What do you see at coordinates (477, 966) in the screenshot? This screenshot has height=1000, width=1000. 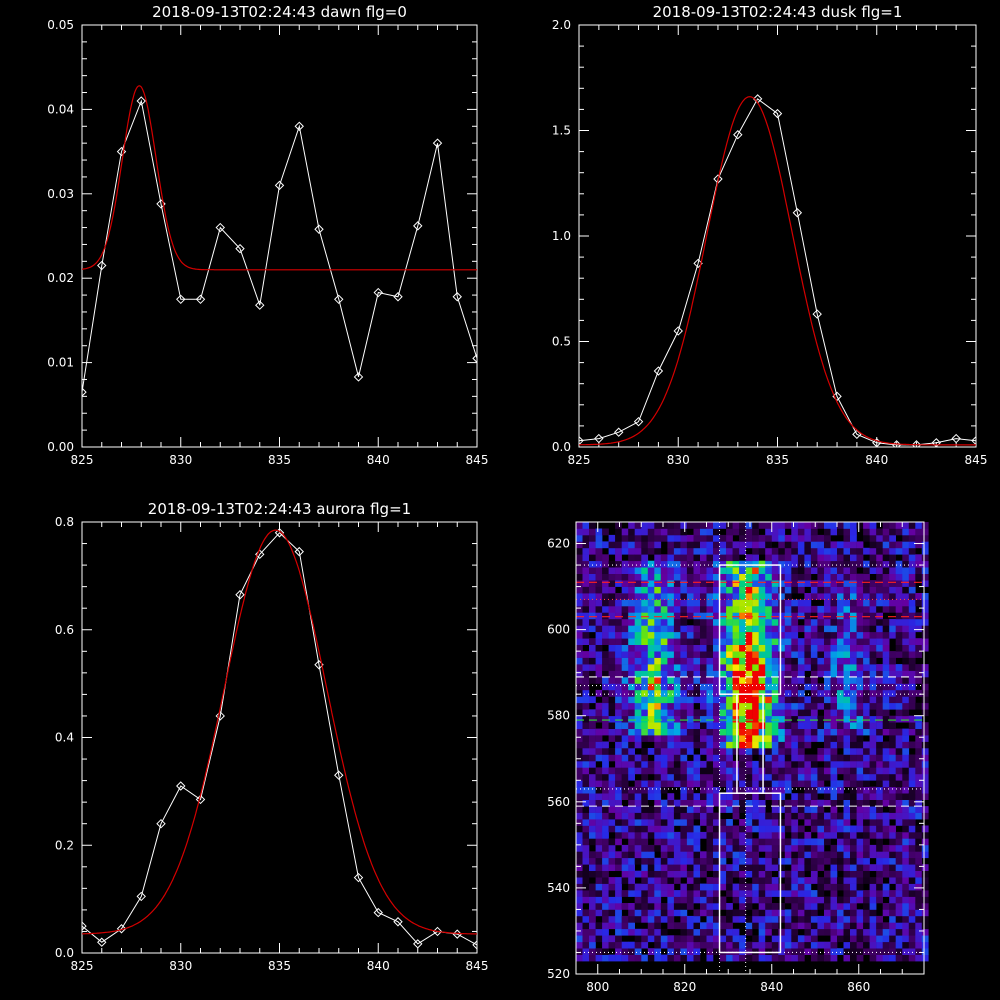 I see `x-tick-label: 845` at bounding box center [477, 966].